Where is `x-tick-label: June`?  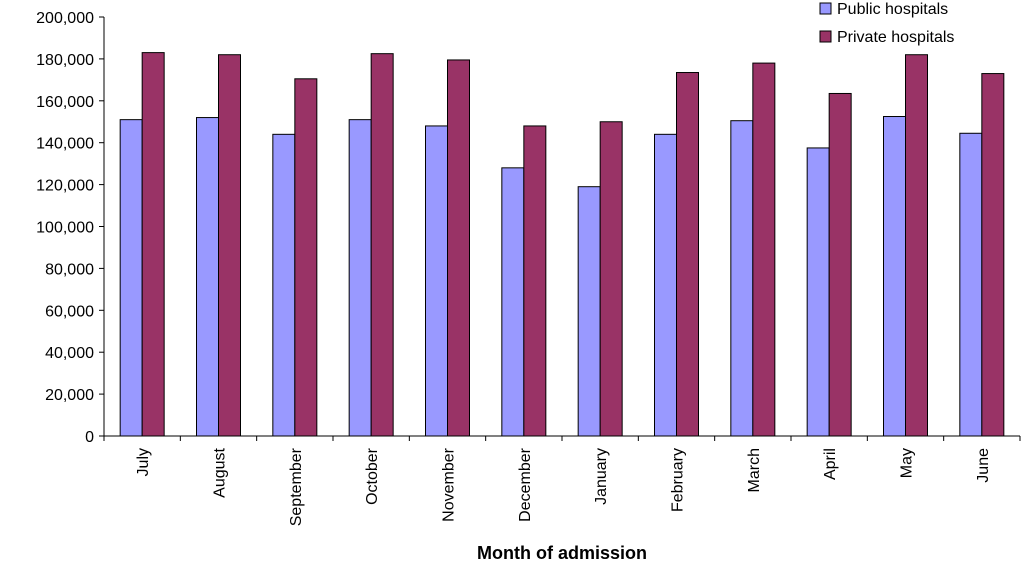
x-tick-label: June is located at coordinates (983, 465).